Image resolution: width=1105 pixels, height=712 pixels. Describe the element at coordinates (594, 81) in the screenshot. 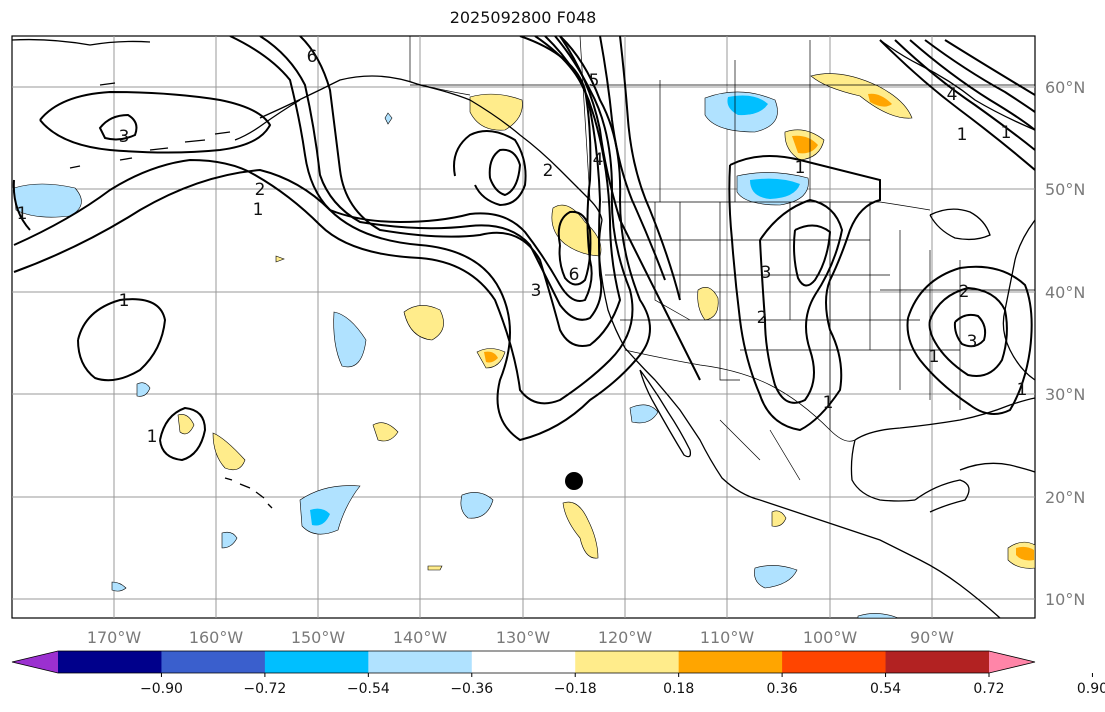

I see `contour-label: 5` at that location.